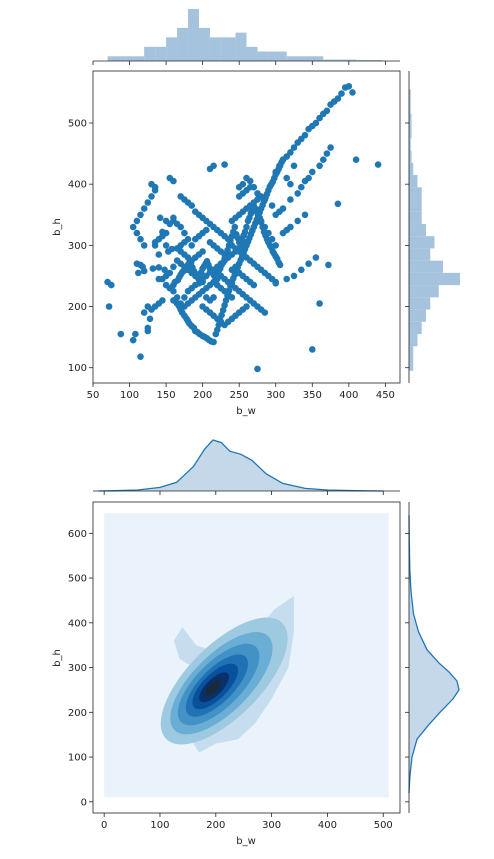  Describe the element at coordinates (57, 227) in the screenshot. I see `scatter-y-axis-label: b_h` at that location.